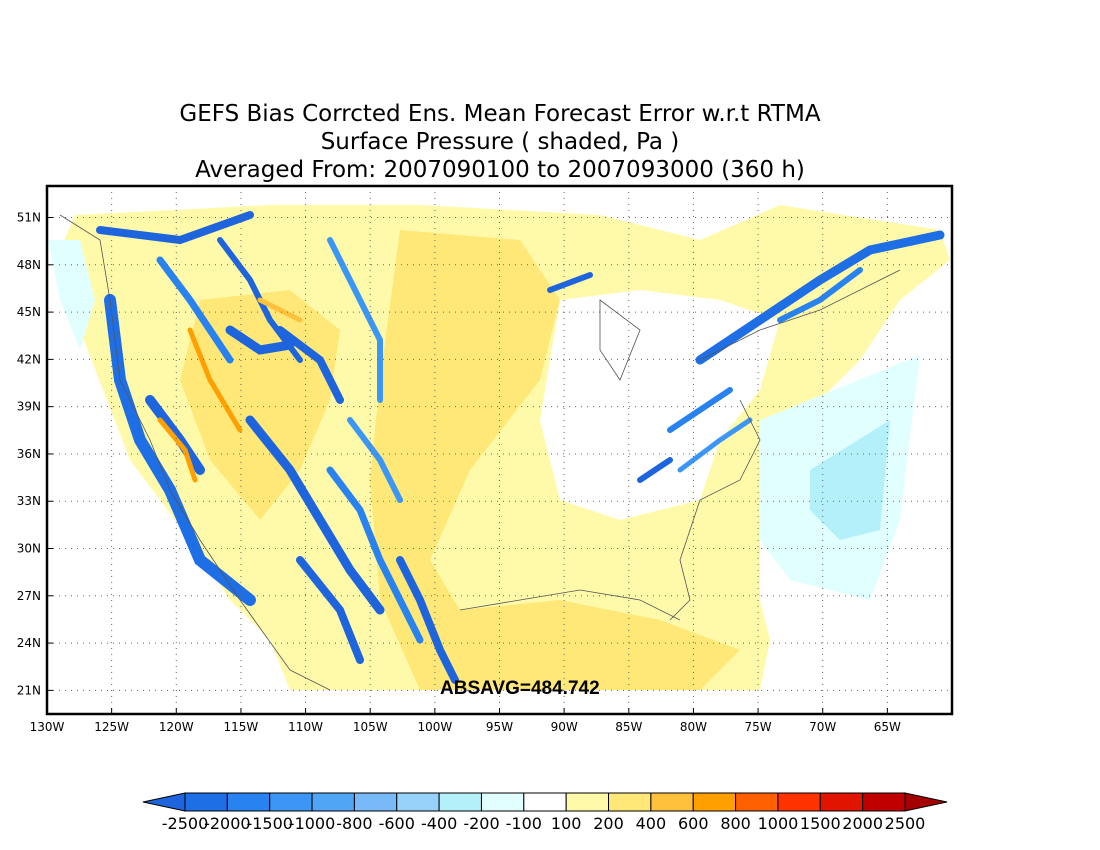 This screenshot has width=1100, height=850. Describe the element at coordinates (822, 727) in the screenshot. I see `x-tick-label: 70W` at that location.